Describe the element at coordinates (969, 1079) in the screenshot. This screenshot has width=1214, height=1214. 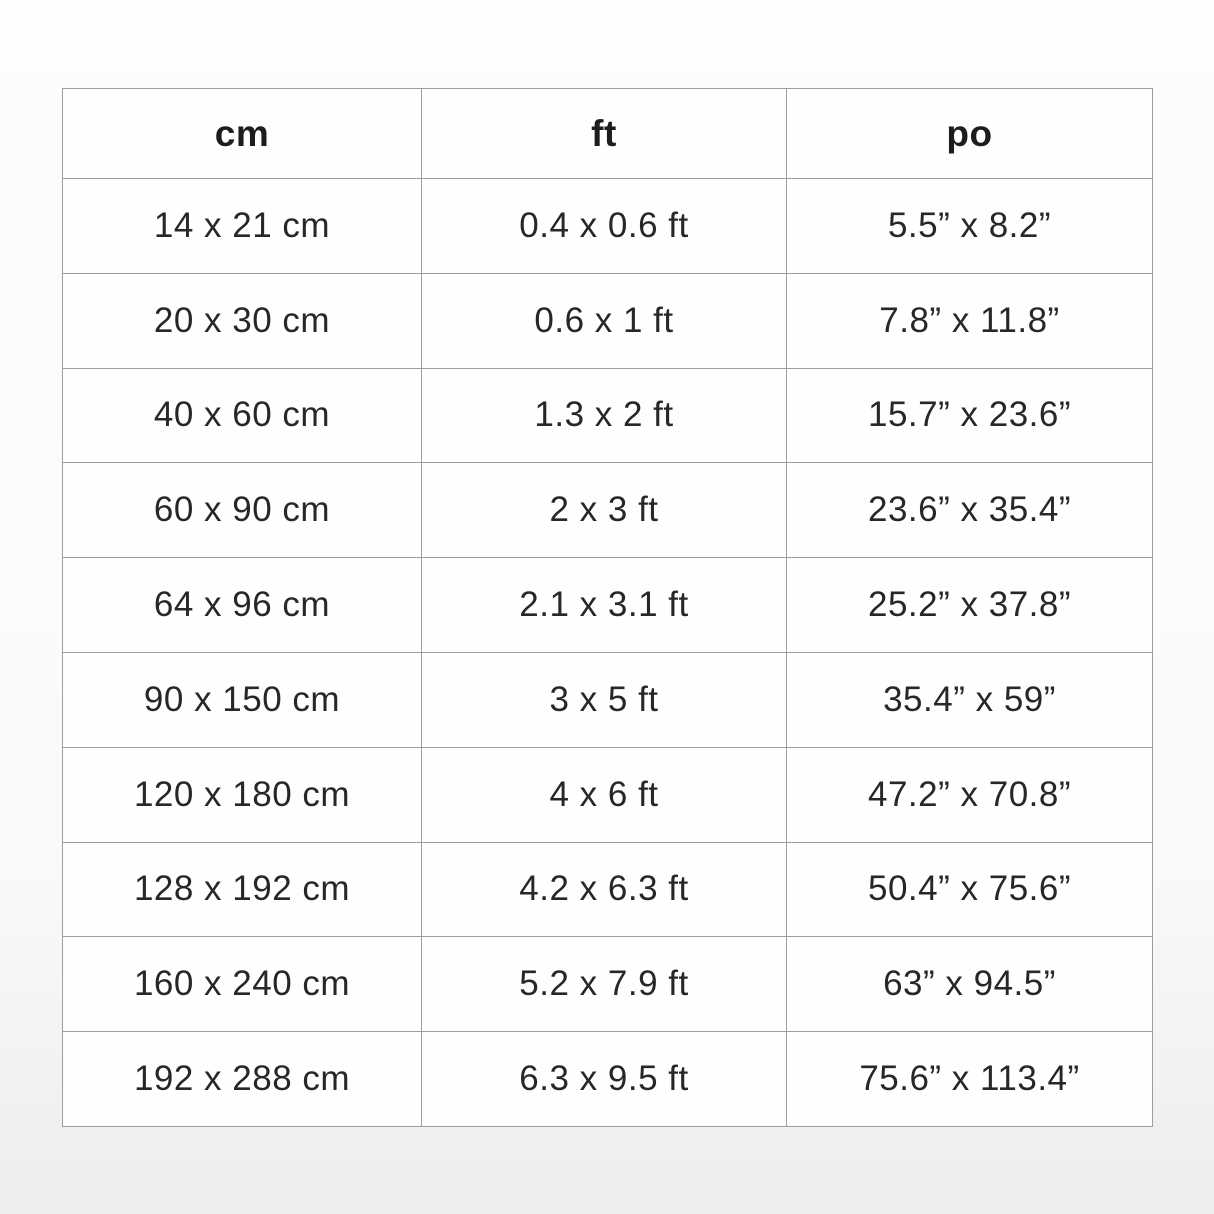
I see `table-cell: 75.6” x 113.4”` at that location.